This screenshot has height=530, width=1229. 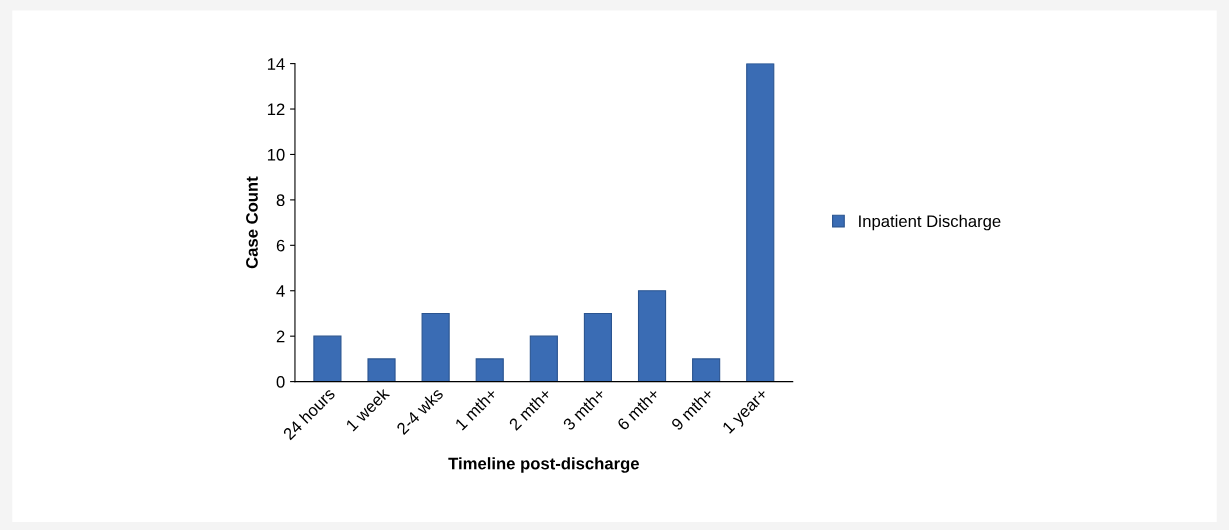 What do you see at coordinates (276, 154) in the screenshot?
I see `y-tick-label: 10` at bounding box center [276, 154].